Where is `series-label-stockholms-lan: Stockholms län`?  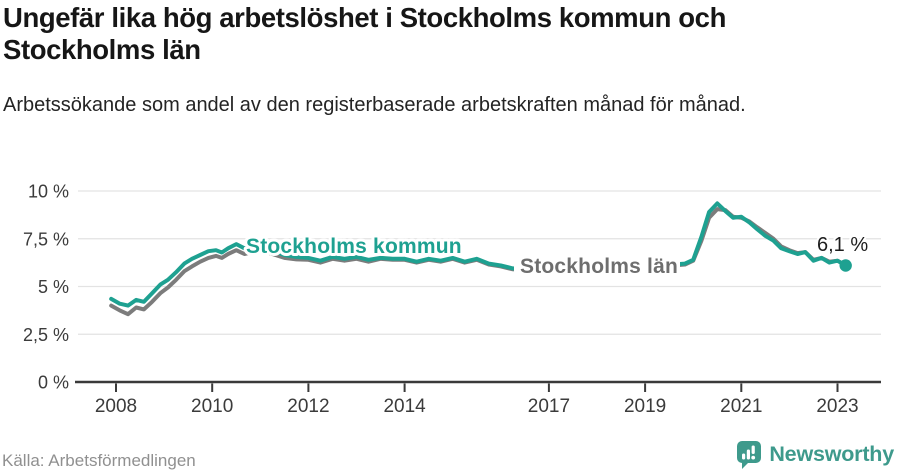
series-label-stockholms-lan: Stockholms län is located at coordinates (599, 266).